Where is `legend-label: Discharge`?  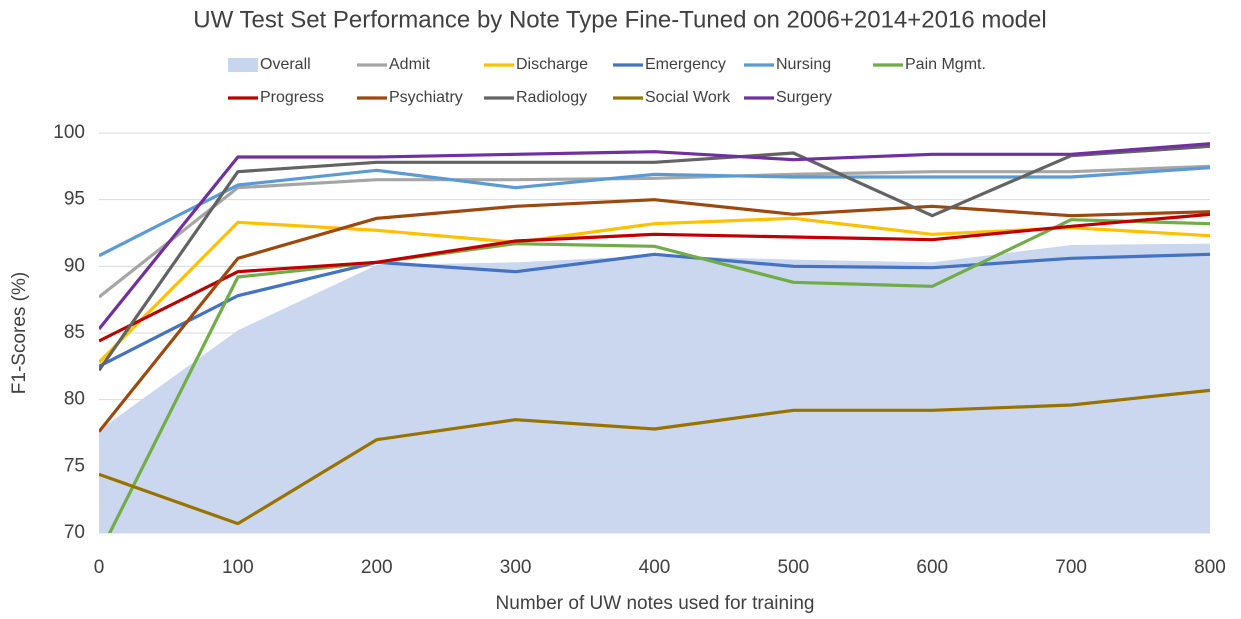
legend-label: Discharge is located at coordinates (552, 64).